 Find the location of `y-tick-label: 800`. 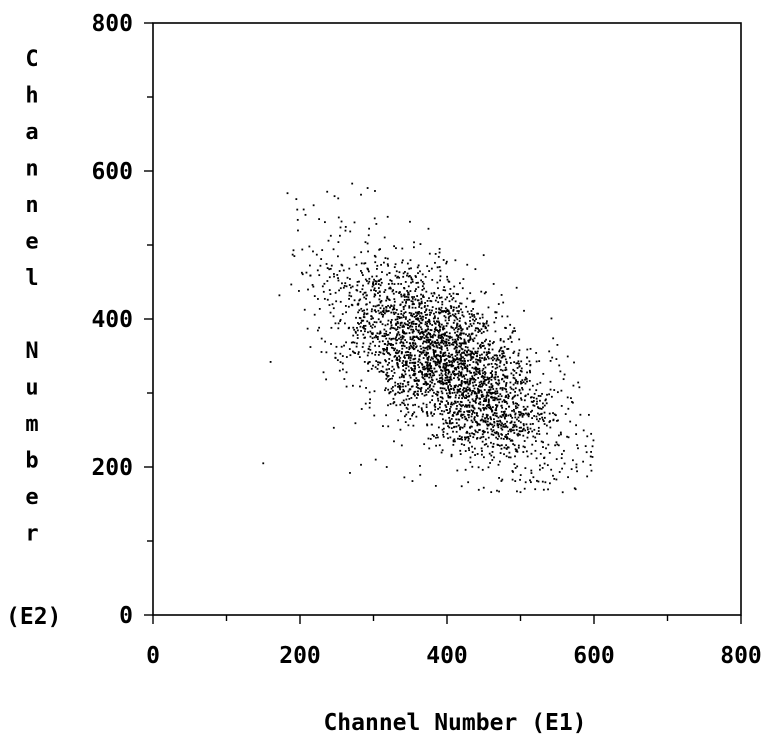

y-tick-label: 800 is located at coordinates (112, 24).